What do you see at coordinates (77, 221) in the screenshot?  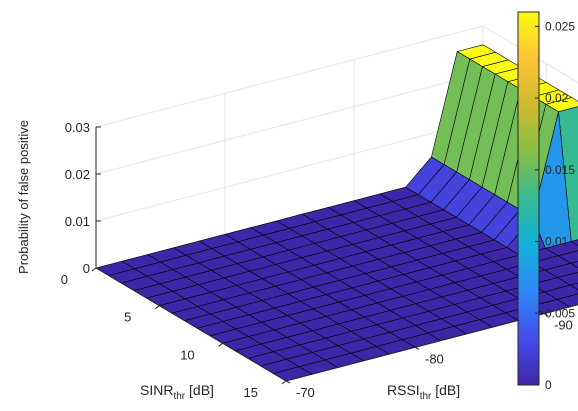 I see `z-tick-label: 0.01` at bounding box center [77, 221].